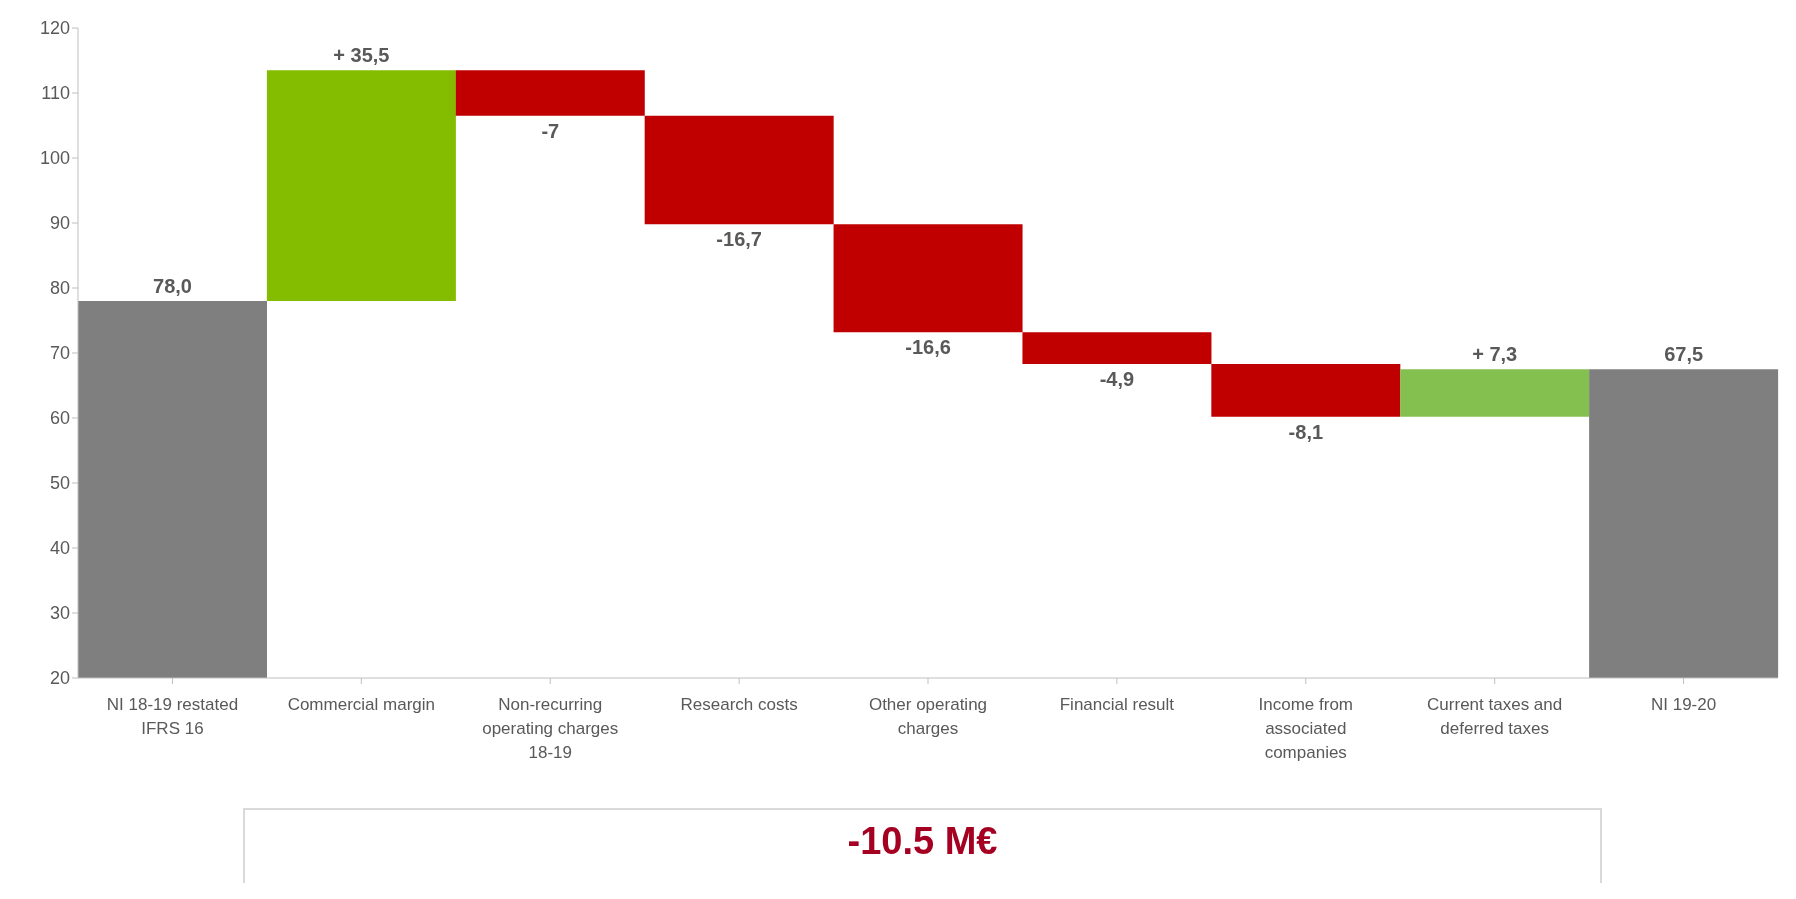 Image resolution: width=1796 pixels, height=899 pixels. Describe the element at coordinates (550, 130) in the screenshot. I see `data-label: -7` at that location.